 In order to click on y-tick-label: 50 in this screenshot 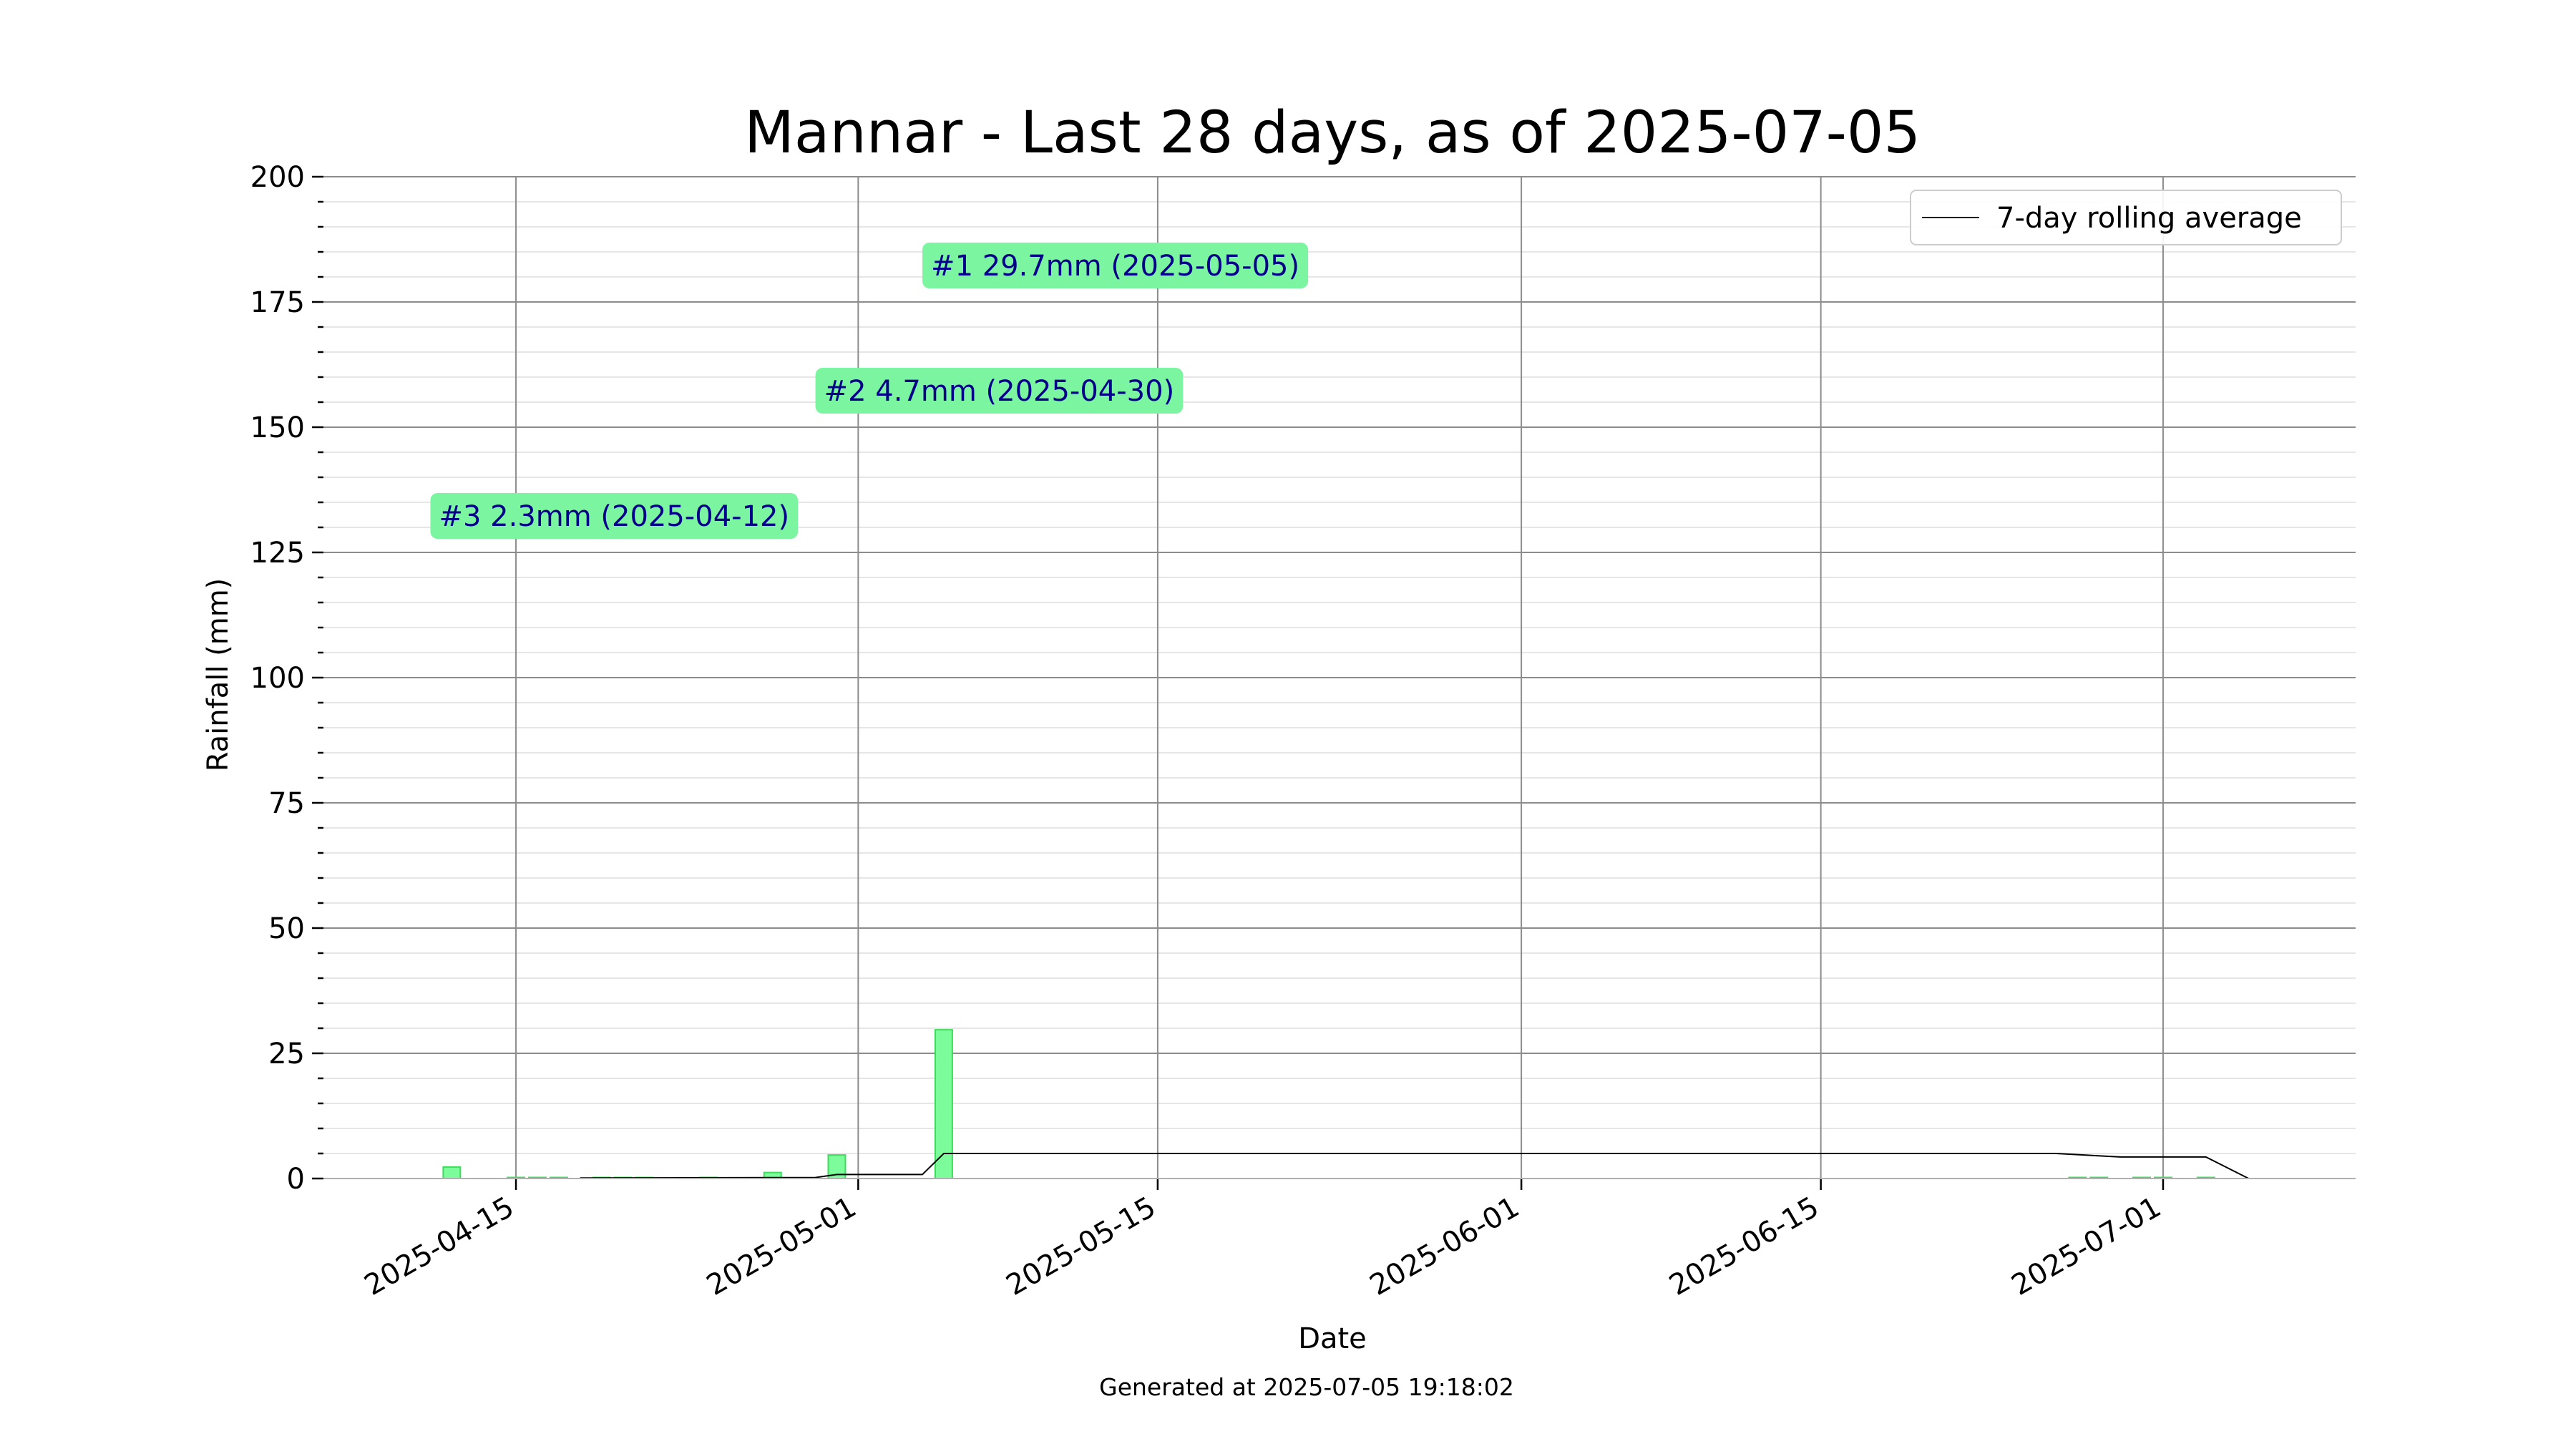, I will do `click(286, 928)`.